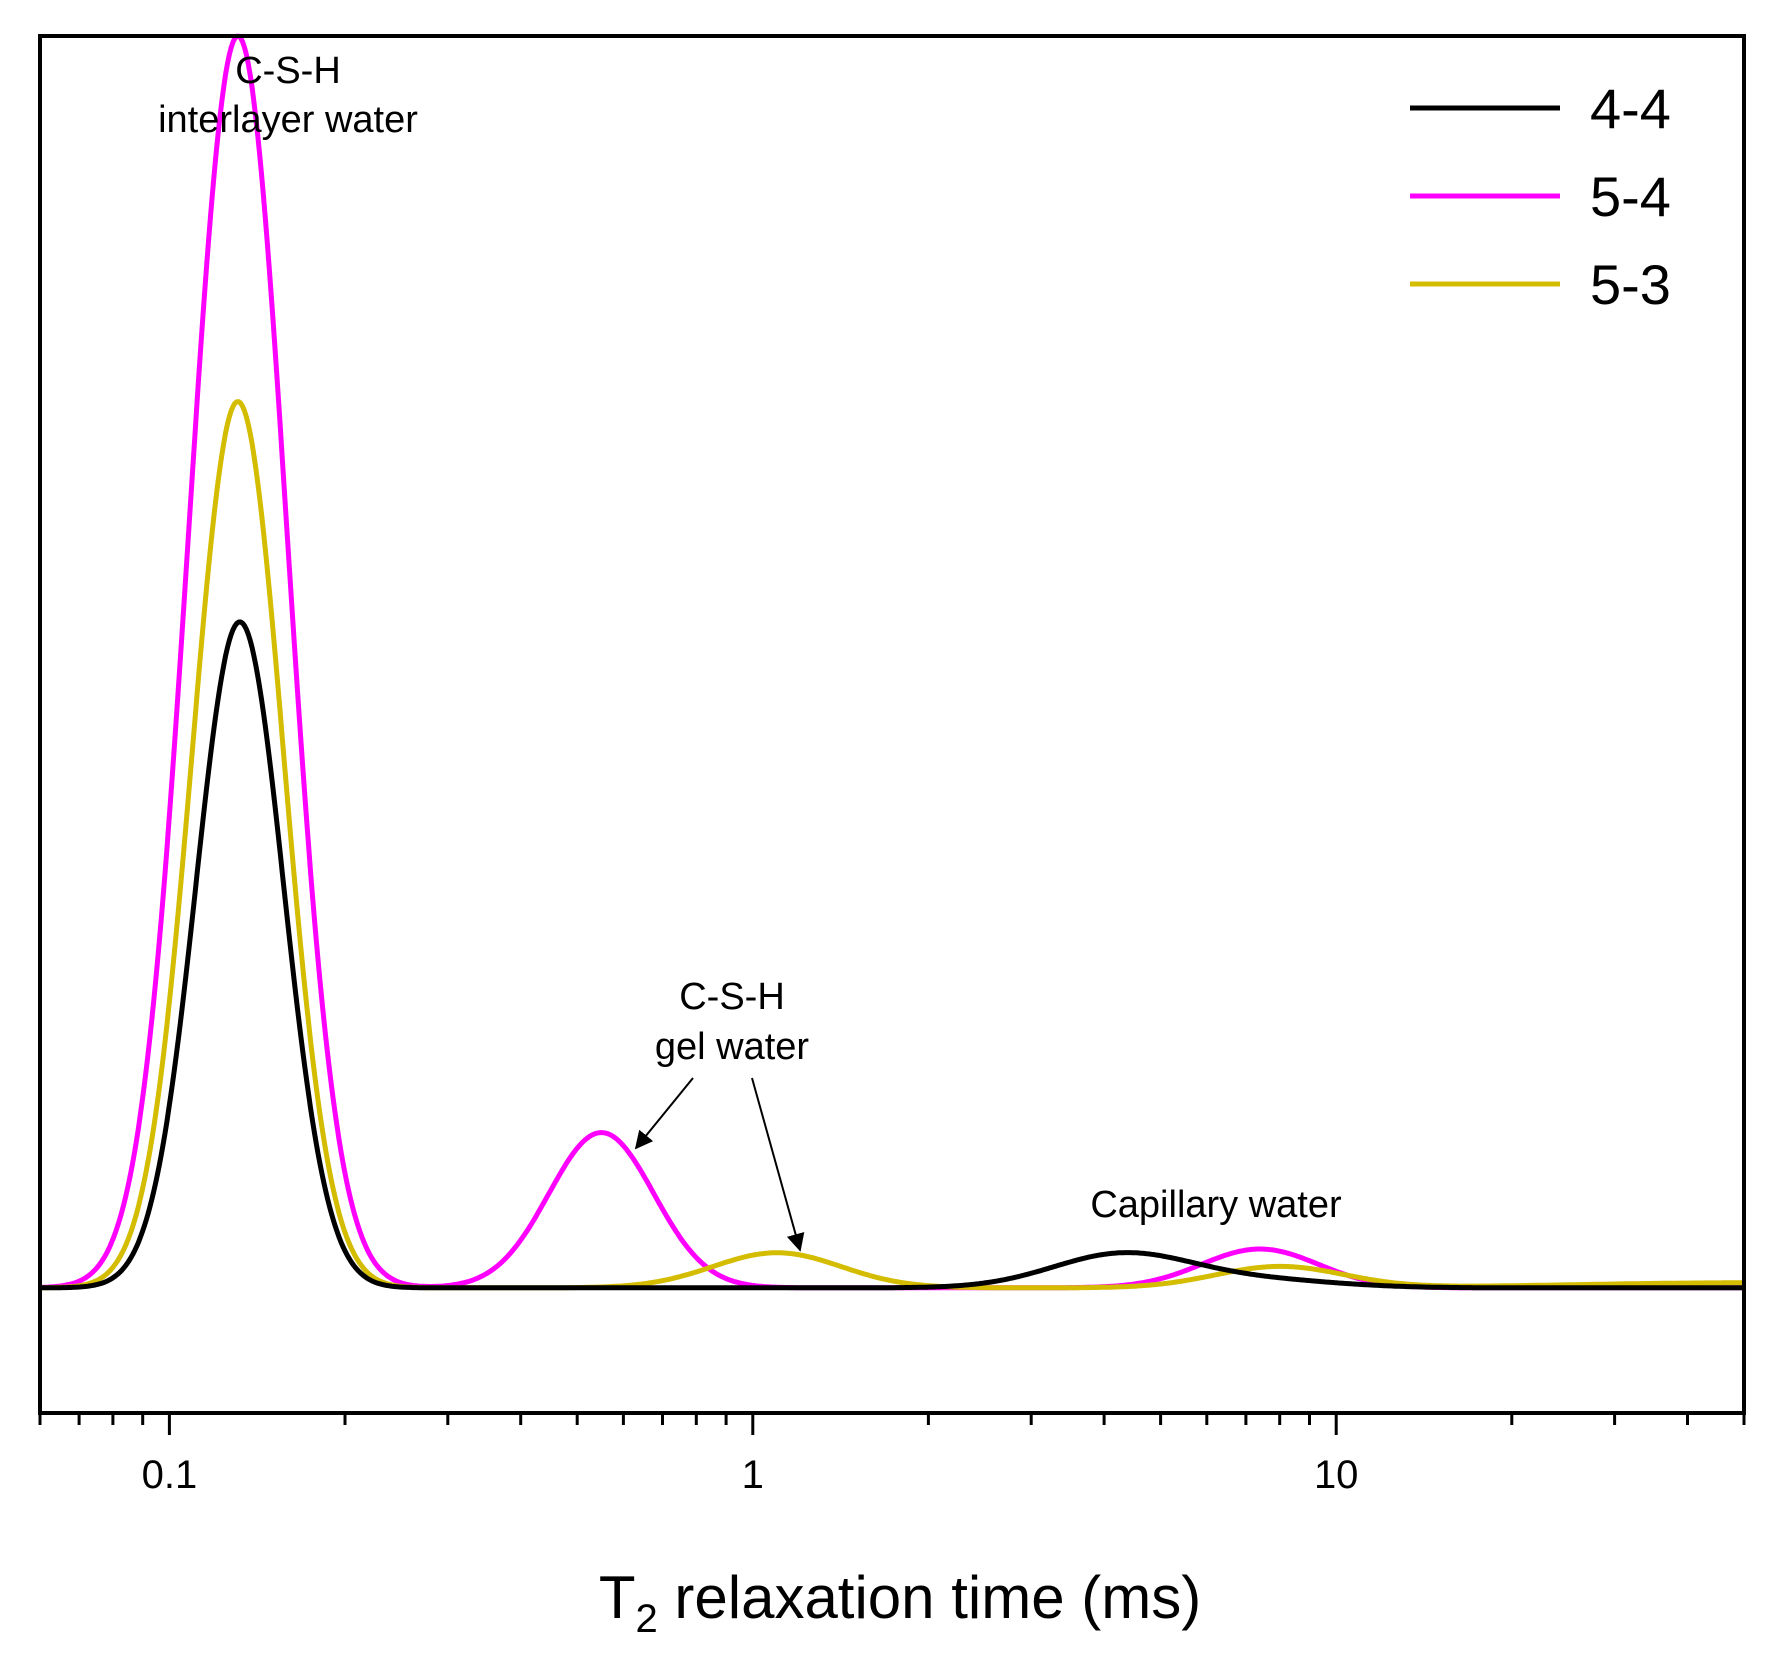 The image size is (1779, 1673). Describe the element at coordinates (1540, 196) in the screenshot. I see `legend: 4-4 5-4 5-3` at that location.